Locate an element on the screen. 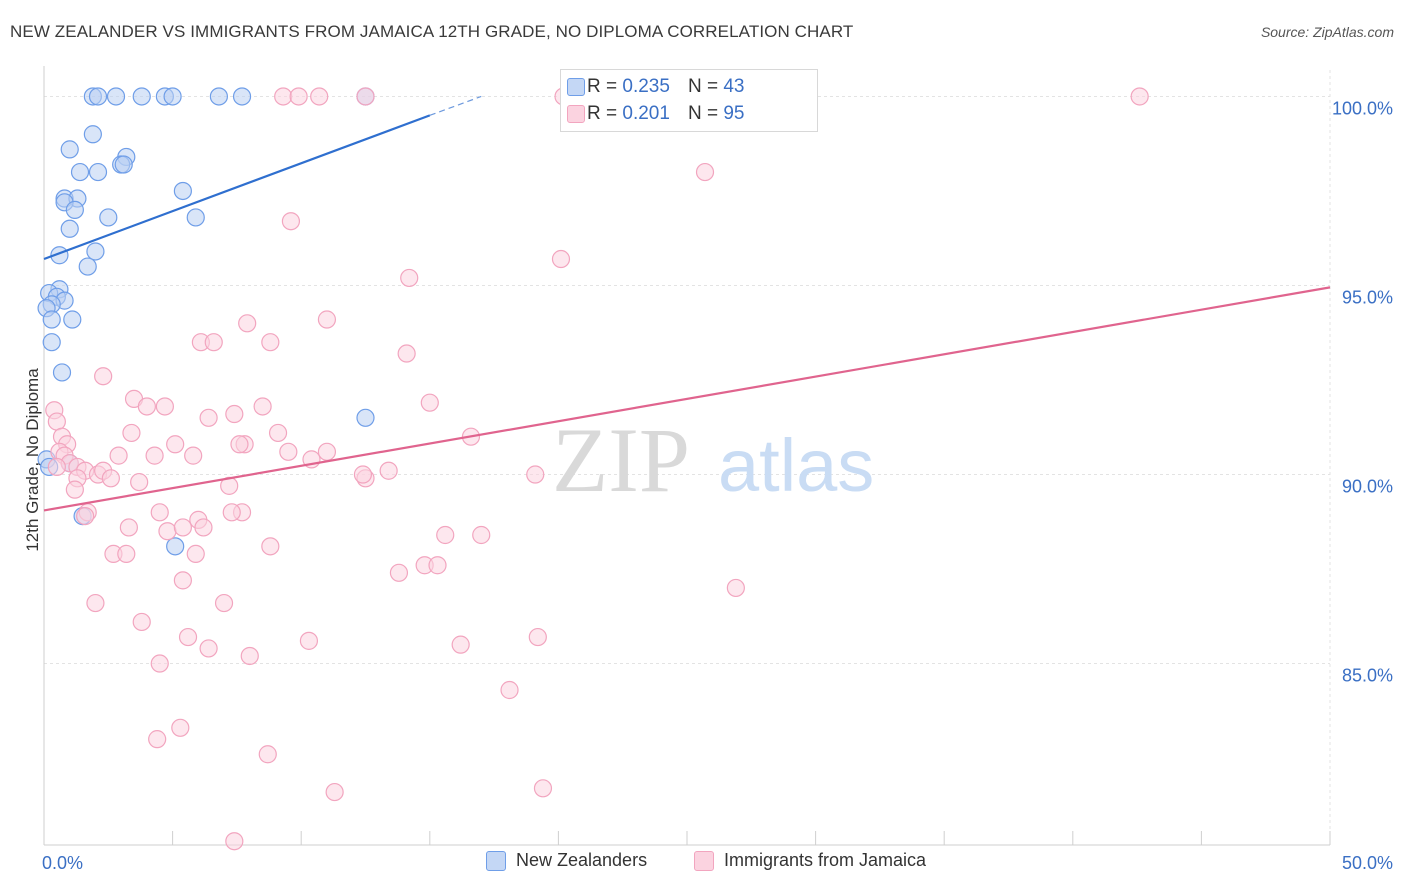 This screenshot has height=892, width=1406. stats-legend: R = 0.235 N = 43 R = 0.201 N = 95 is located at coordinates (689, 100).